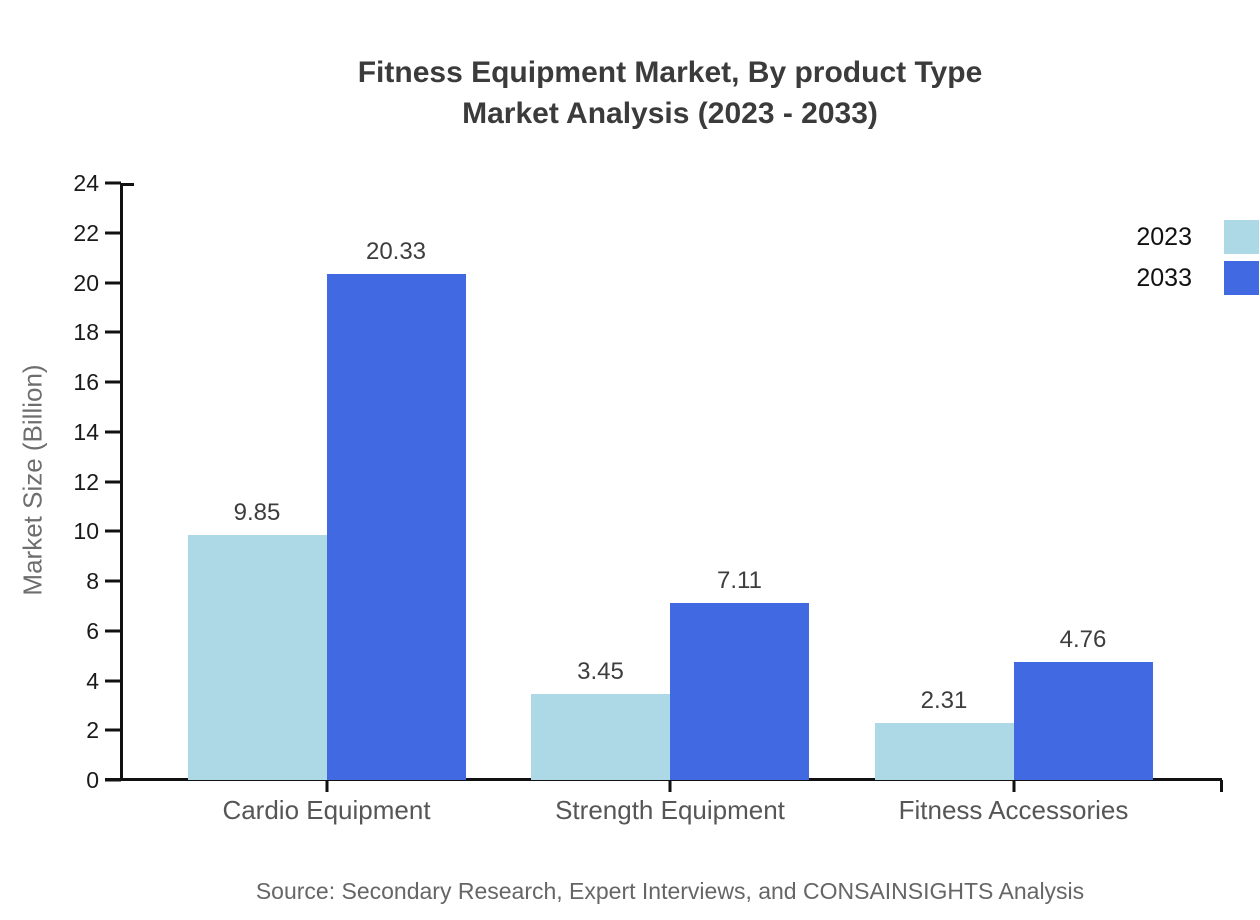  Describe the element at coordinates (1083, 639) in the screenshot. I see `bar-value-label: 4.76` at that location.